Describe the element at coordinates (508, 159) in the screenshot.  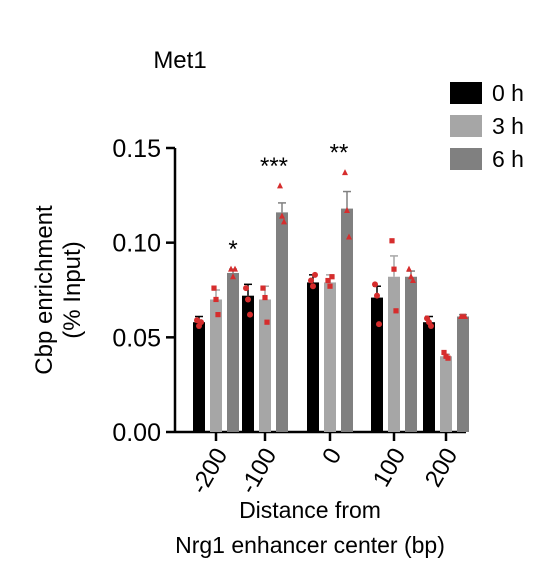
I see `legend-label: 6 h` at that location.